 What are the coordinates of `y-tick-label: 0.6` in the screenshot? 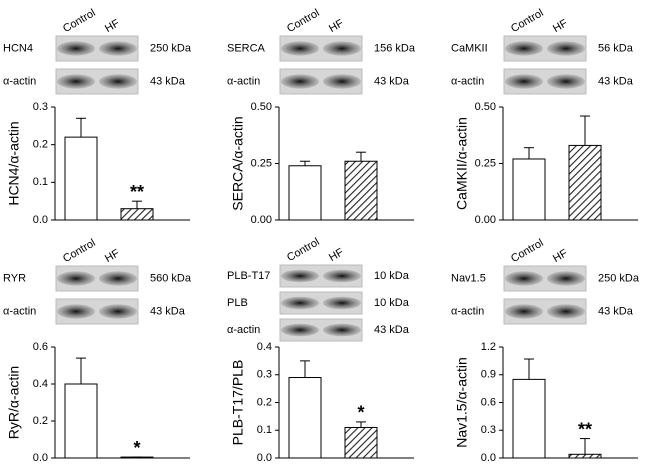 It's located at (488, 402).